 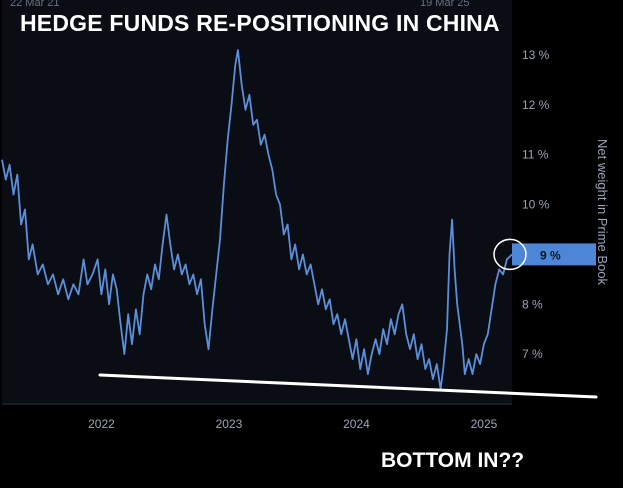 I want to click on top-date-left: 22 Mar 21, so click(x=35, y=4).